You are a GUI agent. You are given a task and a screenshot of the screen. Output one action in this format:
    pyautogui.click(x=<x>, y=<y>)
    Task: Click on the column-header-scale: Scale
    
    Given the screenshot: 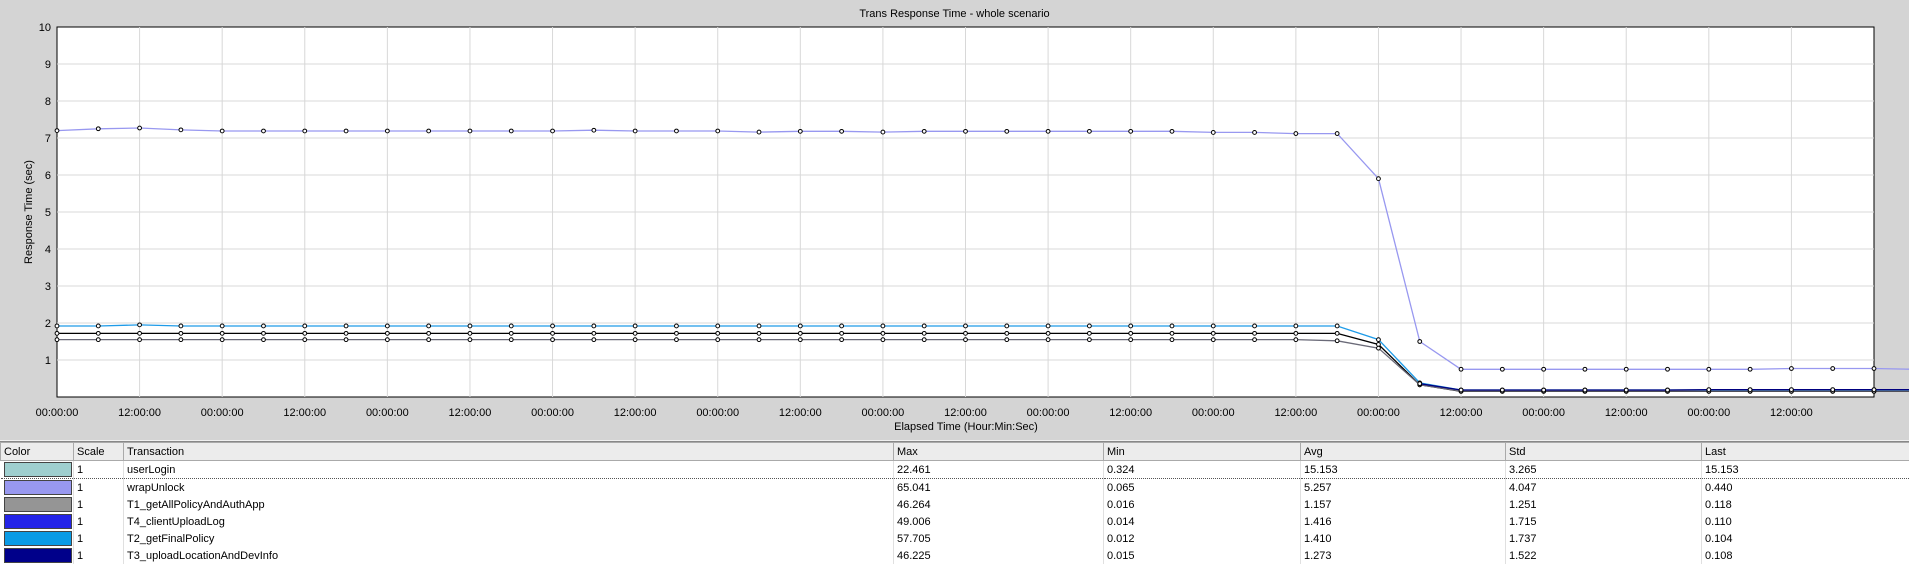 What is the action you would take?
    pyautogui.click(x=99, y=452)
    